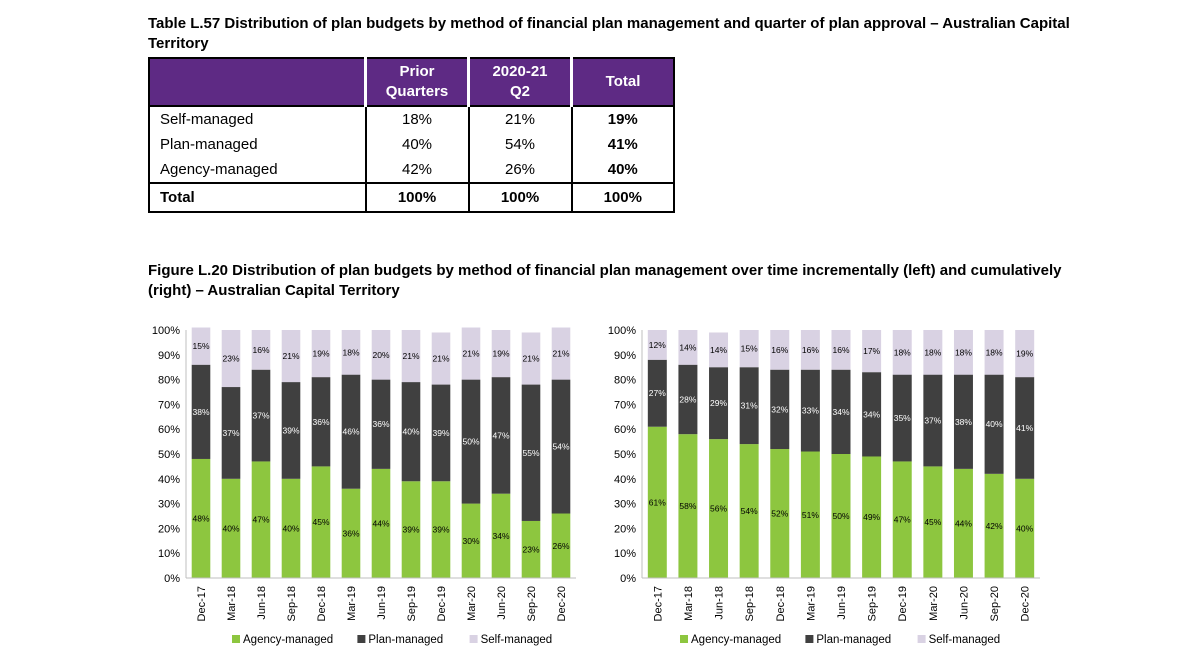  Describe the element at coordinates (520, 118) in the screenshot. I see `cell-q2: 21%` at that location.